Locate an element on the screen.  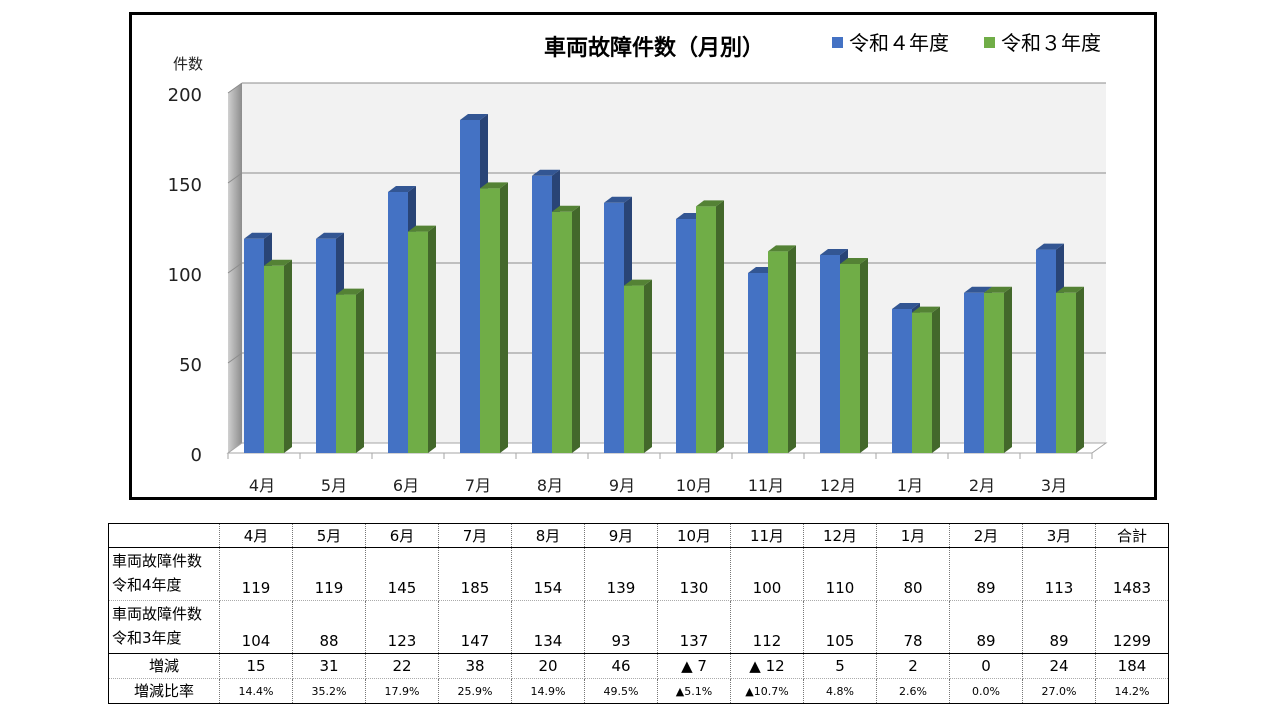
table-cell: 1483 is located at coordinates (1132, 574).